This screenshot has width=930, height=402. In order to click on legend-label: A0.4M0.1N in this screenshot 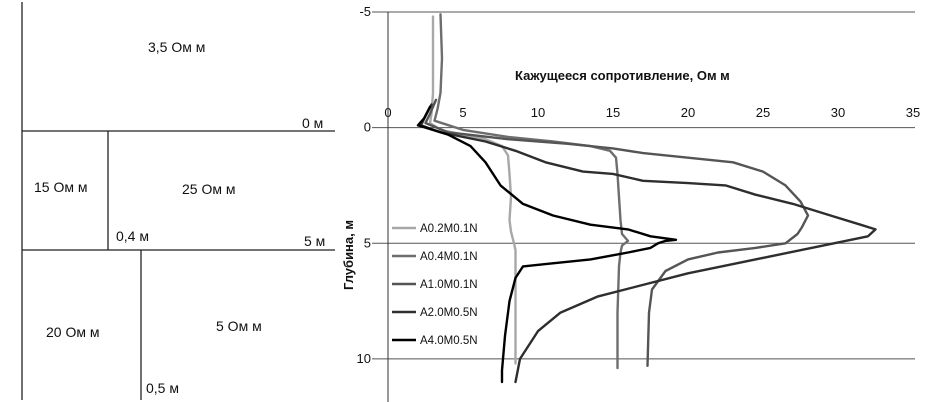, I will do `click(449, 257)`.